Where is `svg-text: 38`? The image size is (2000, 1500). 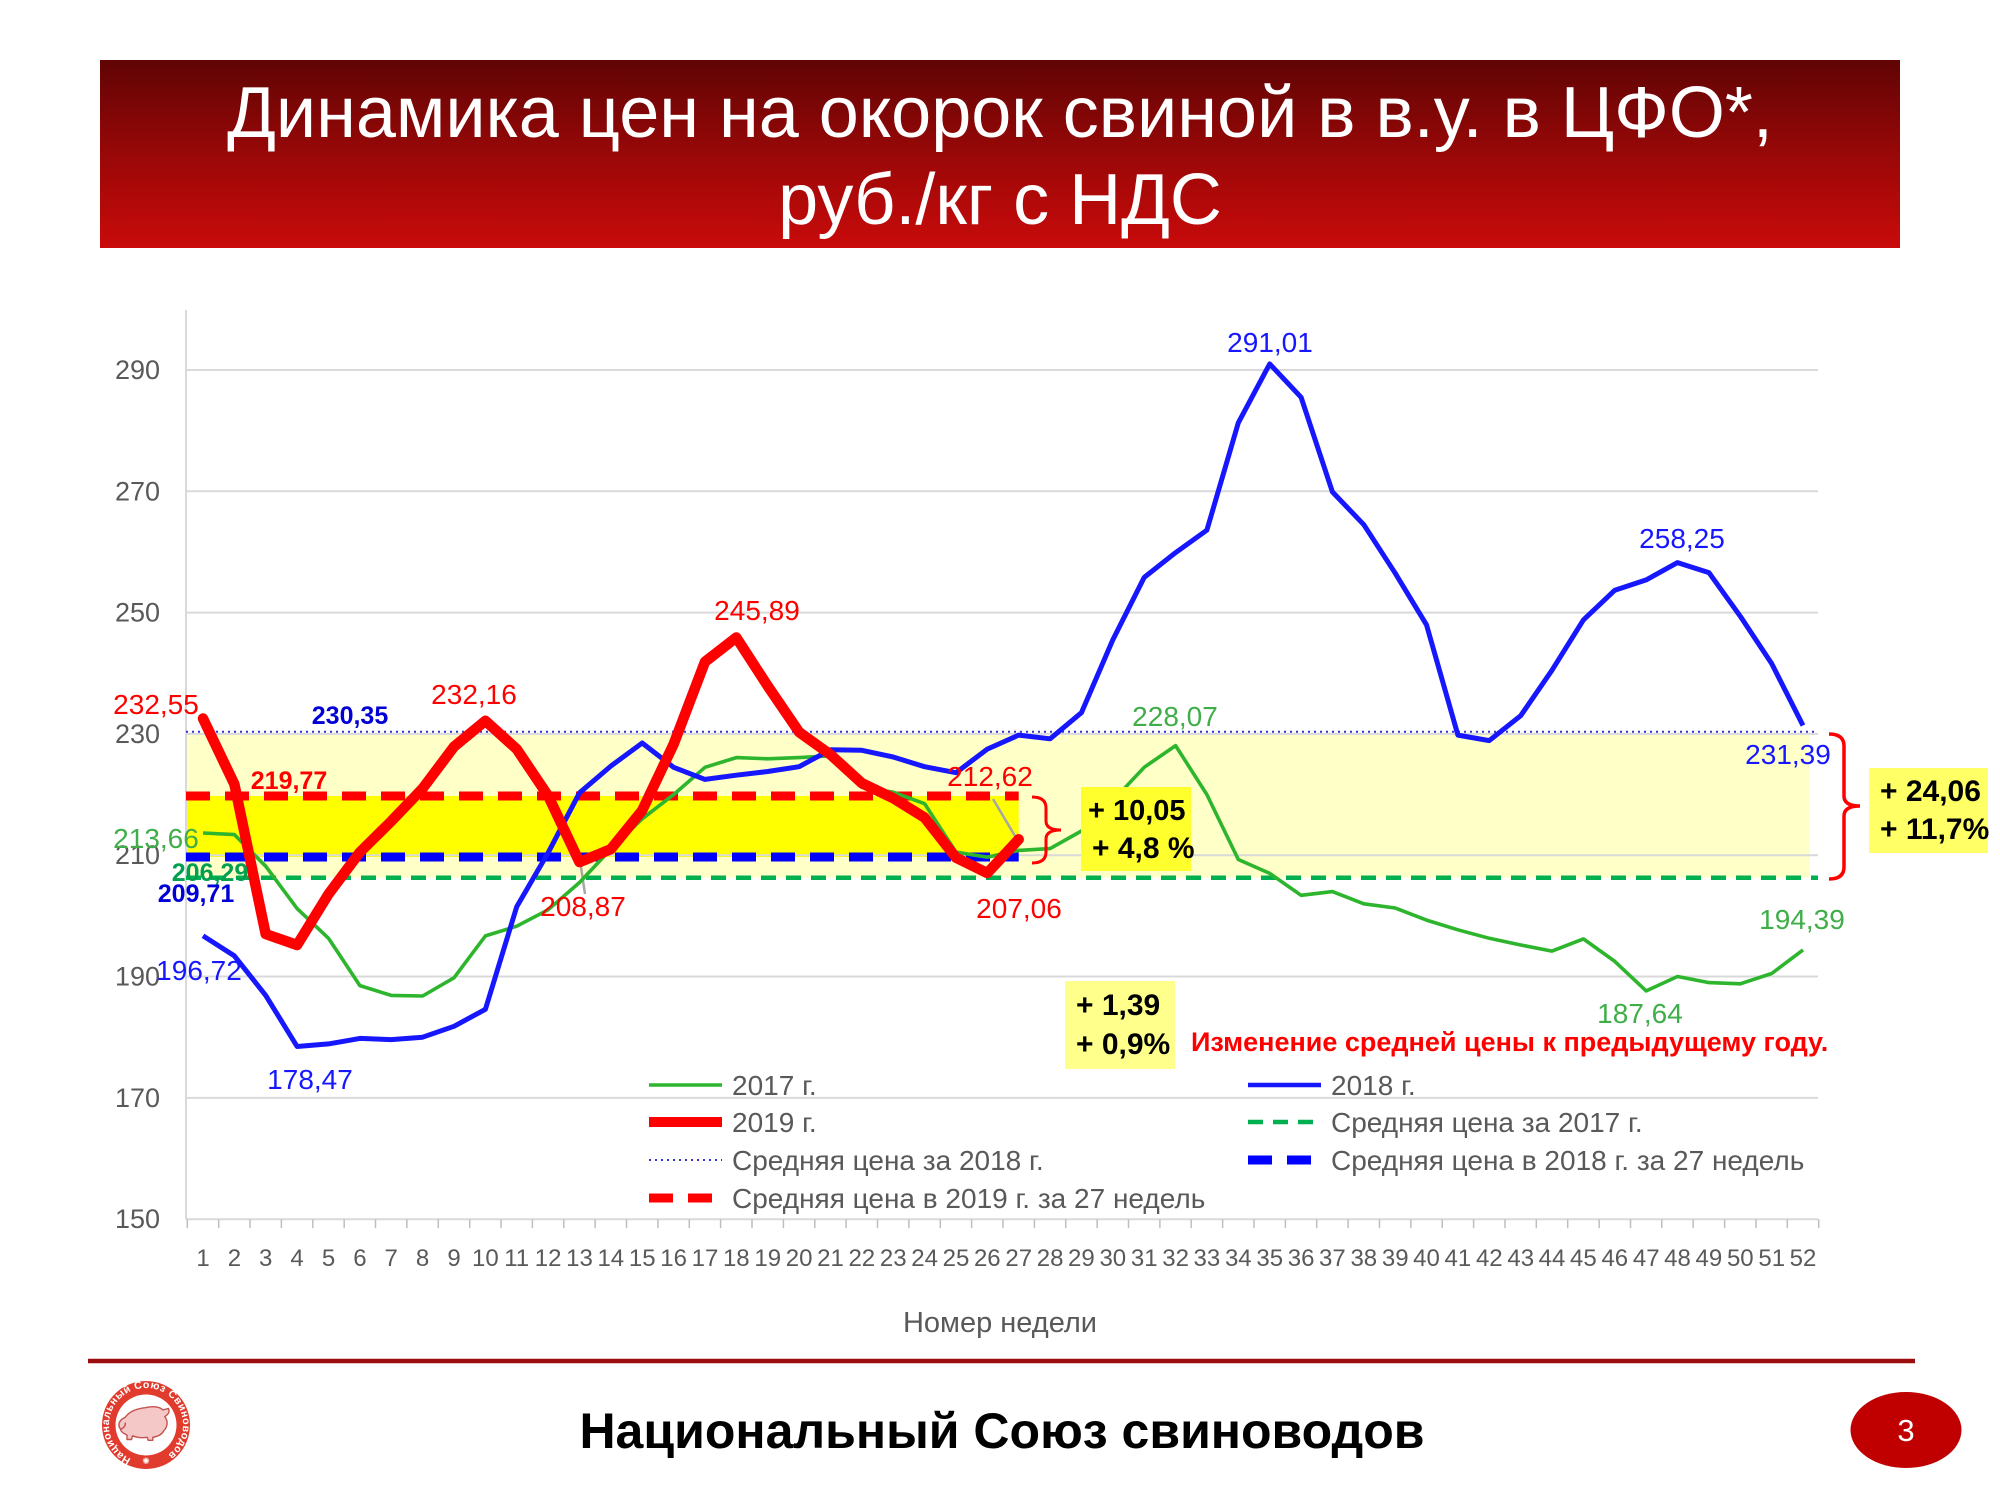 svg-text: 38 is located at coordinates (1363, 1258).